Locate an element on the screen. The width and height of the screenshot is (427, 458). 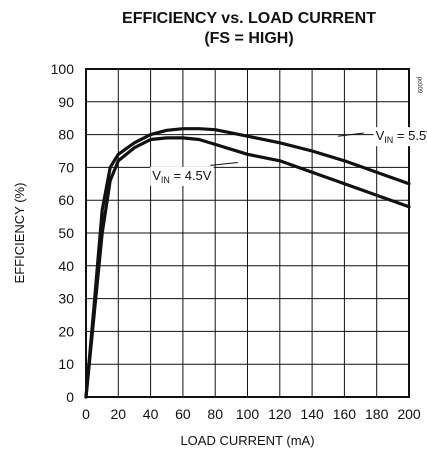
y-tick-label: 20 is located at coordinates (66, 331).